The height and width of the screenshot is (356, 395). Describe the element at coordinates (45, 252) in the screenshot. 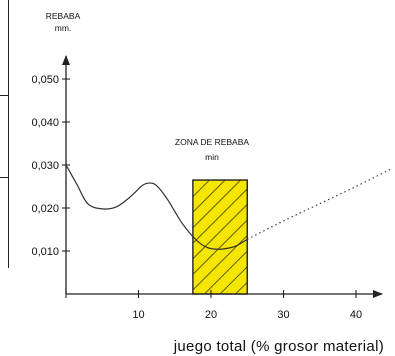

I see `y-tick-label: 0,010` at that location.